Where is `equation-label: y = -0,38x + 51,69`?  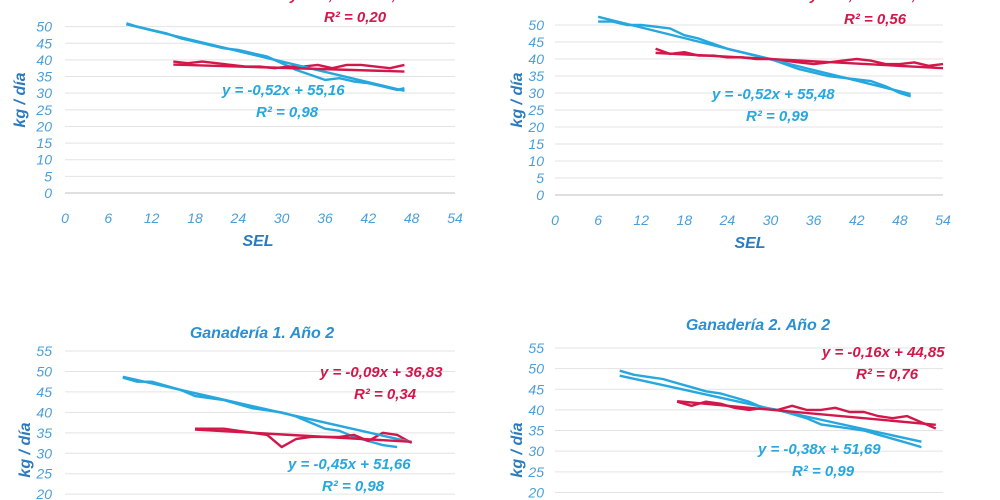
equation-label: y = -0,38x + 51,69 is located at coordinates (819, 449).